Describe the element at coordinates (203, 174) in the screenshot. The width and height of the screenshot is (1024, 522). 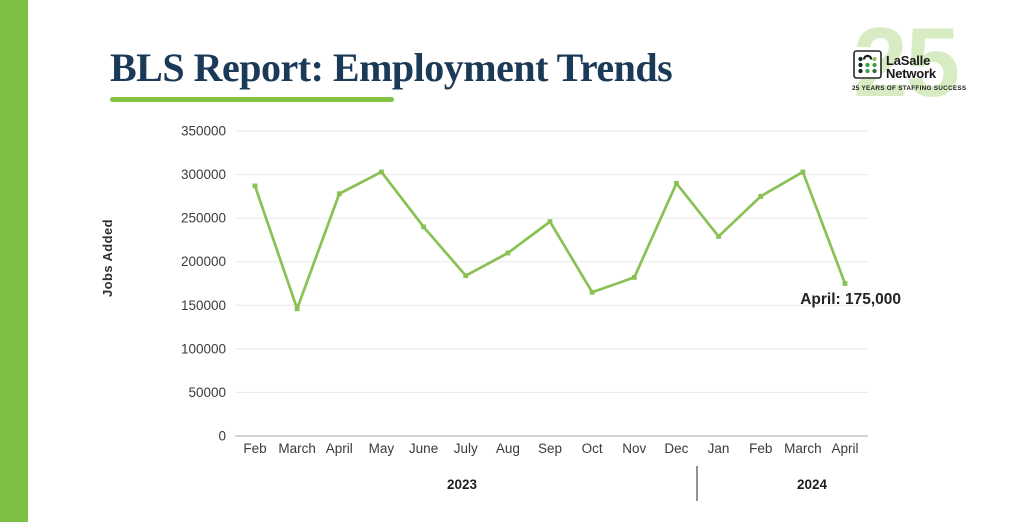
I see `y-tick-label: 300000` at that location.